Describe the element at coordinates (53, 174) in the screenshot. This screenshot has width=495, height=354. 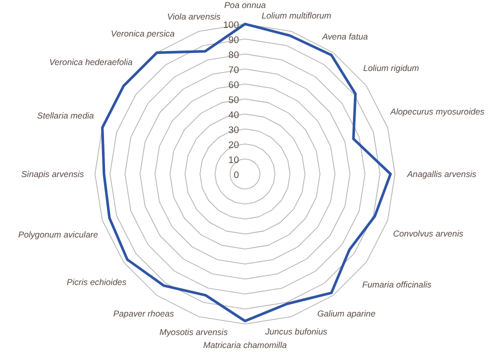
I see `spoke-label: Sinapis arvensis` at that location.